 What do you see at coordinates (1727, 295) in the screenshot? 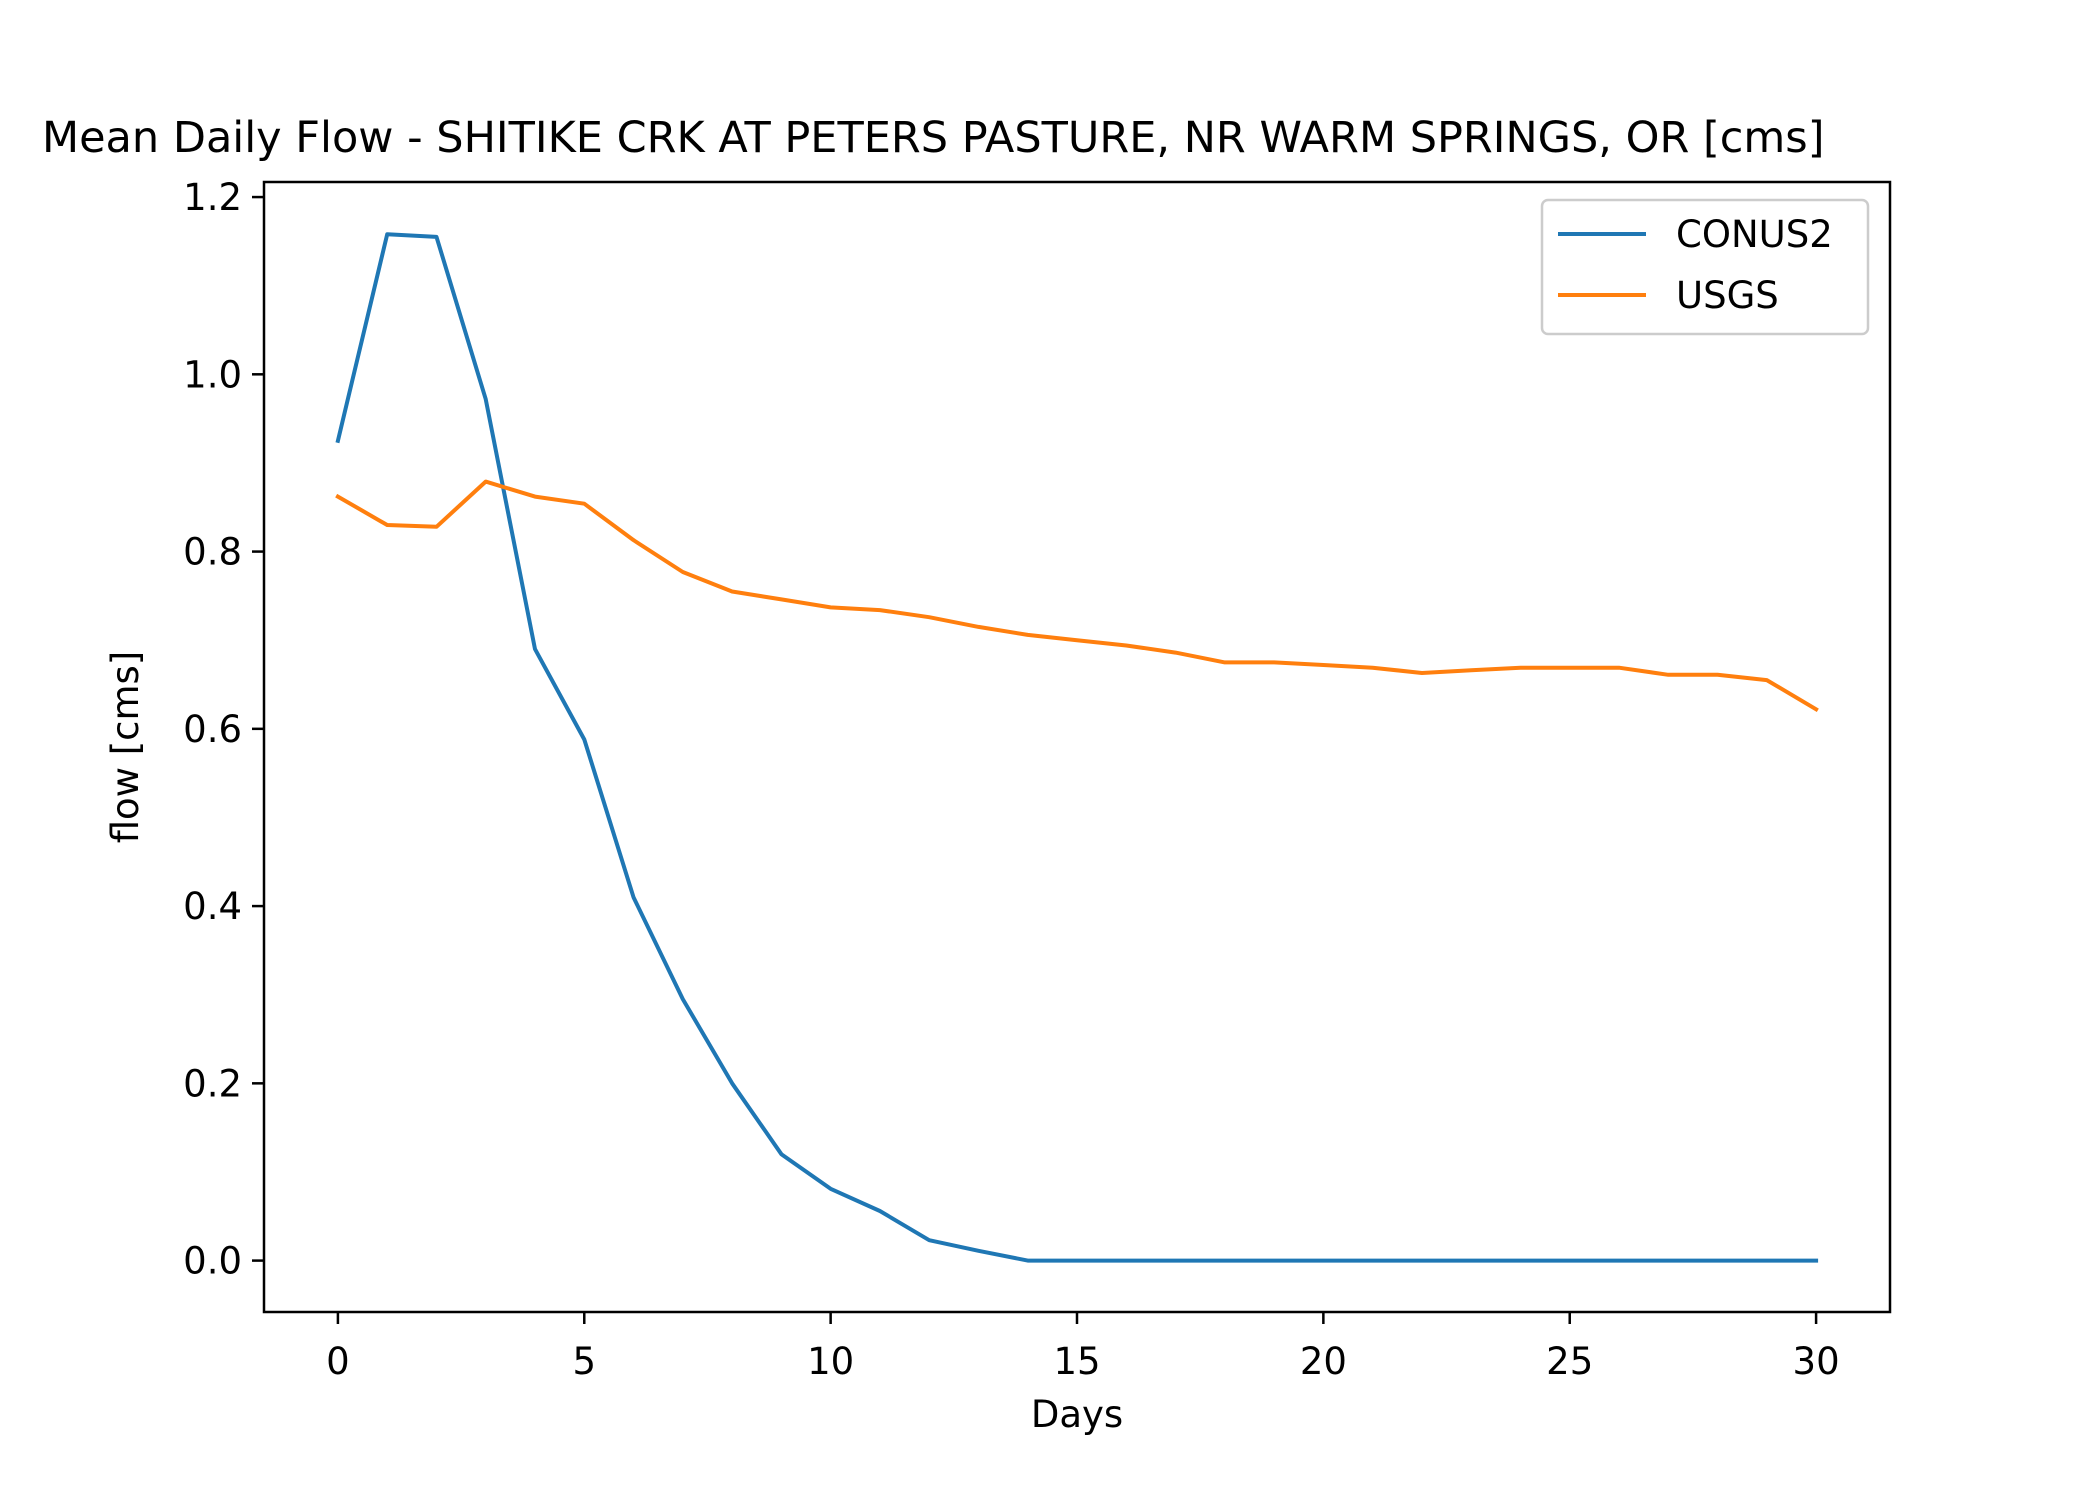
I see `legend-label-usgs: USGS` at bounding box center [1727, 295].